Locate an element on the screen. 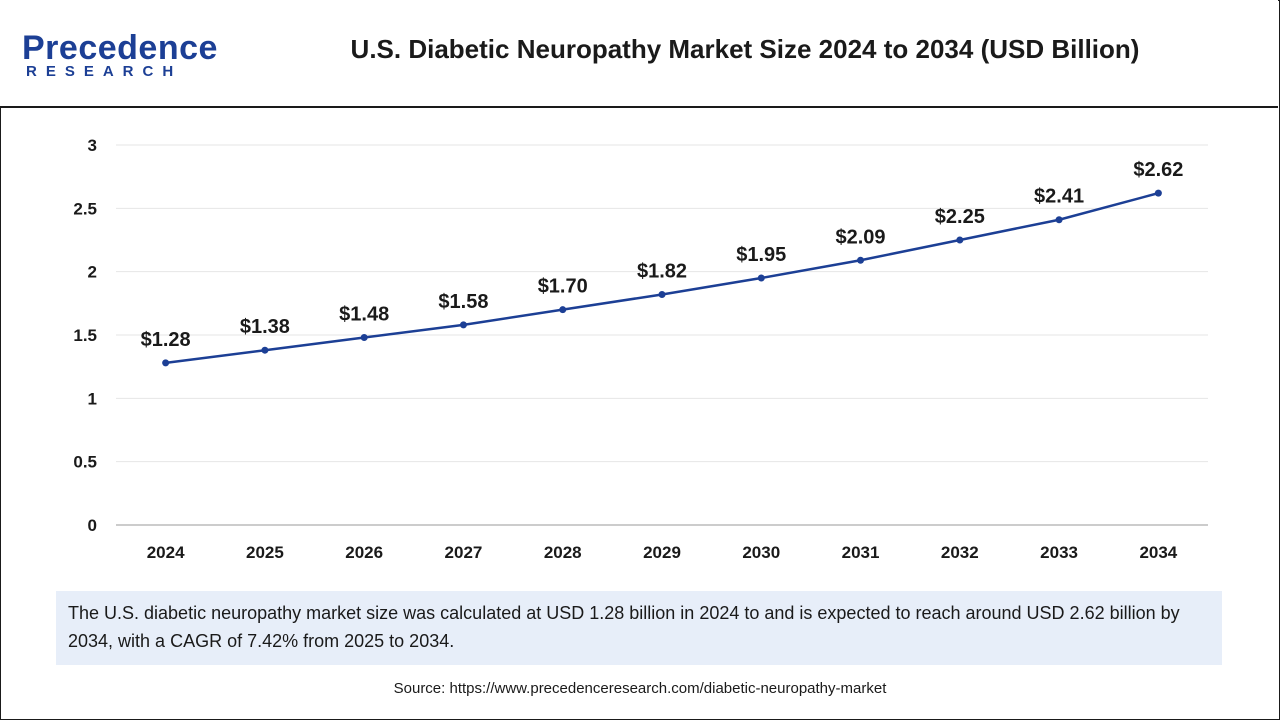 The width and height of the screenshot is (1280, 720). brand-logo: Precedence RESEARCH is located at coordinates (119, 56).